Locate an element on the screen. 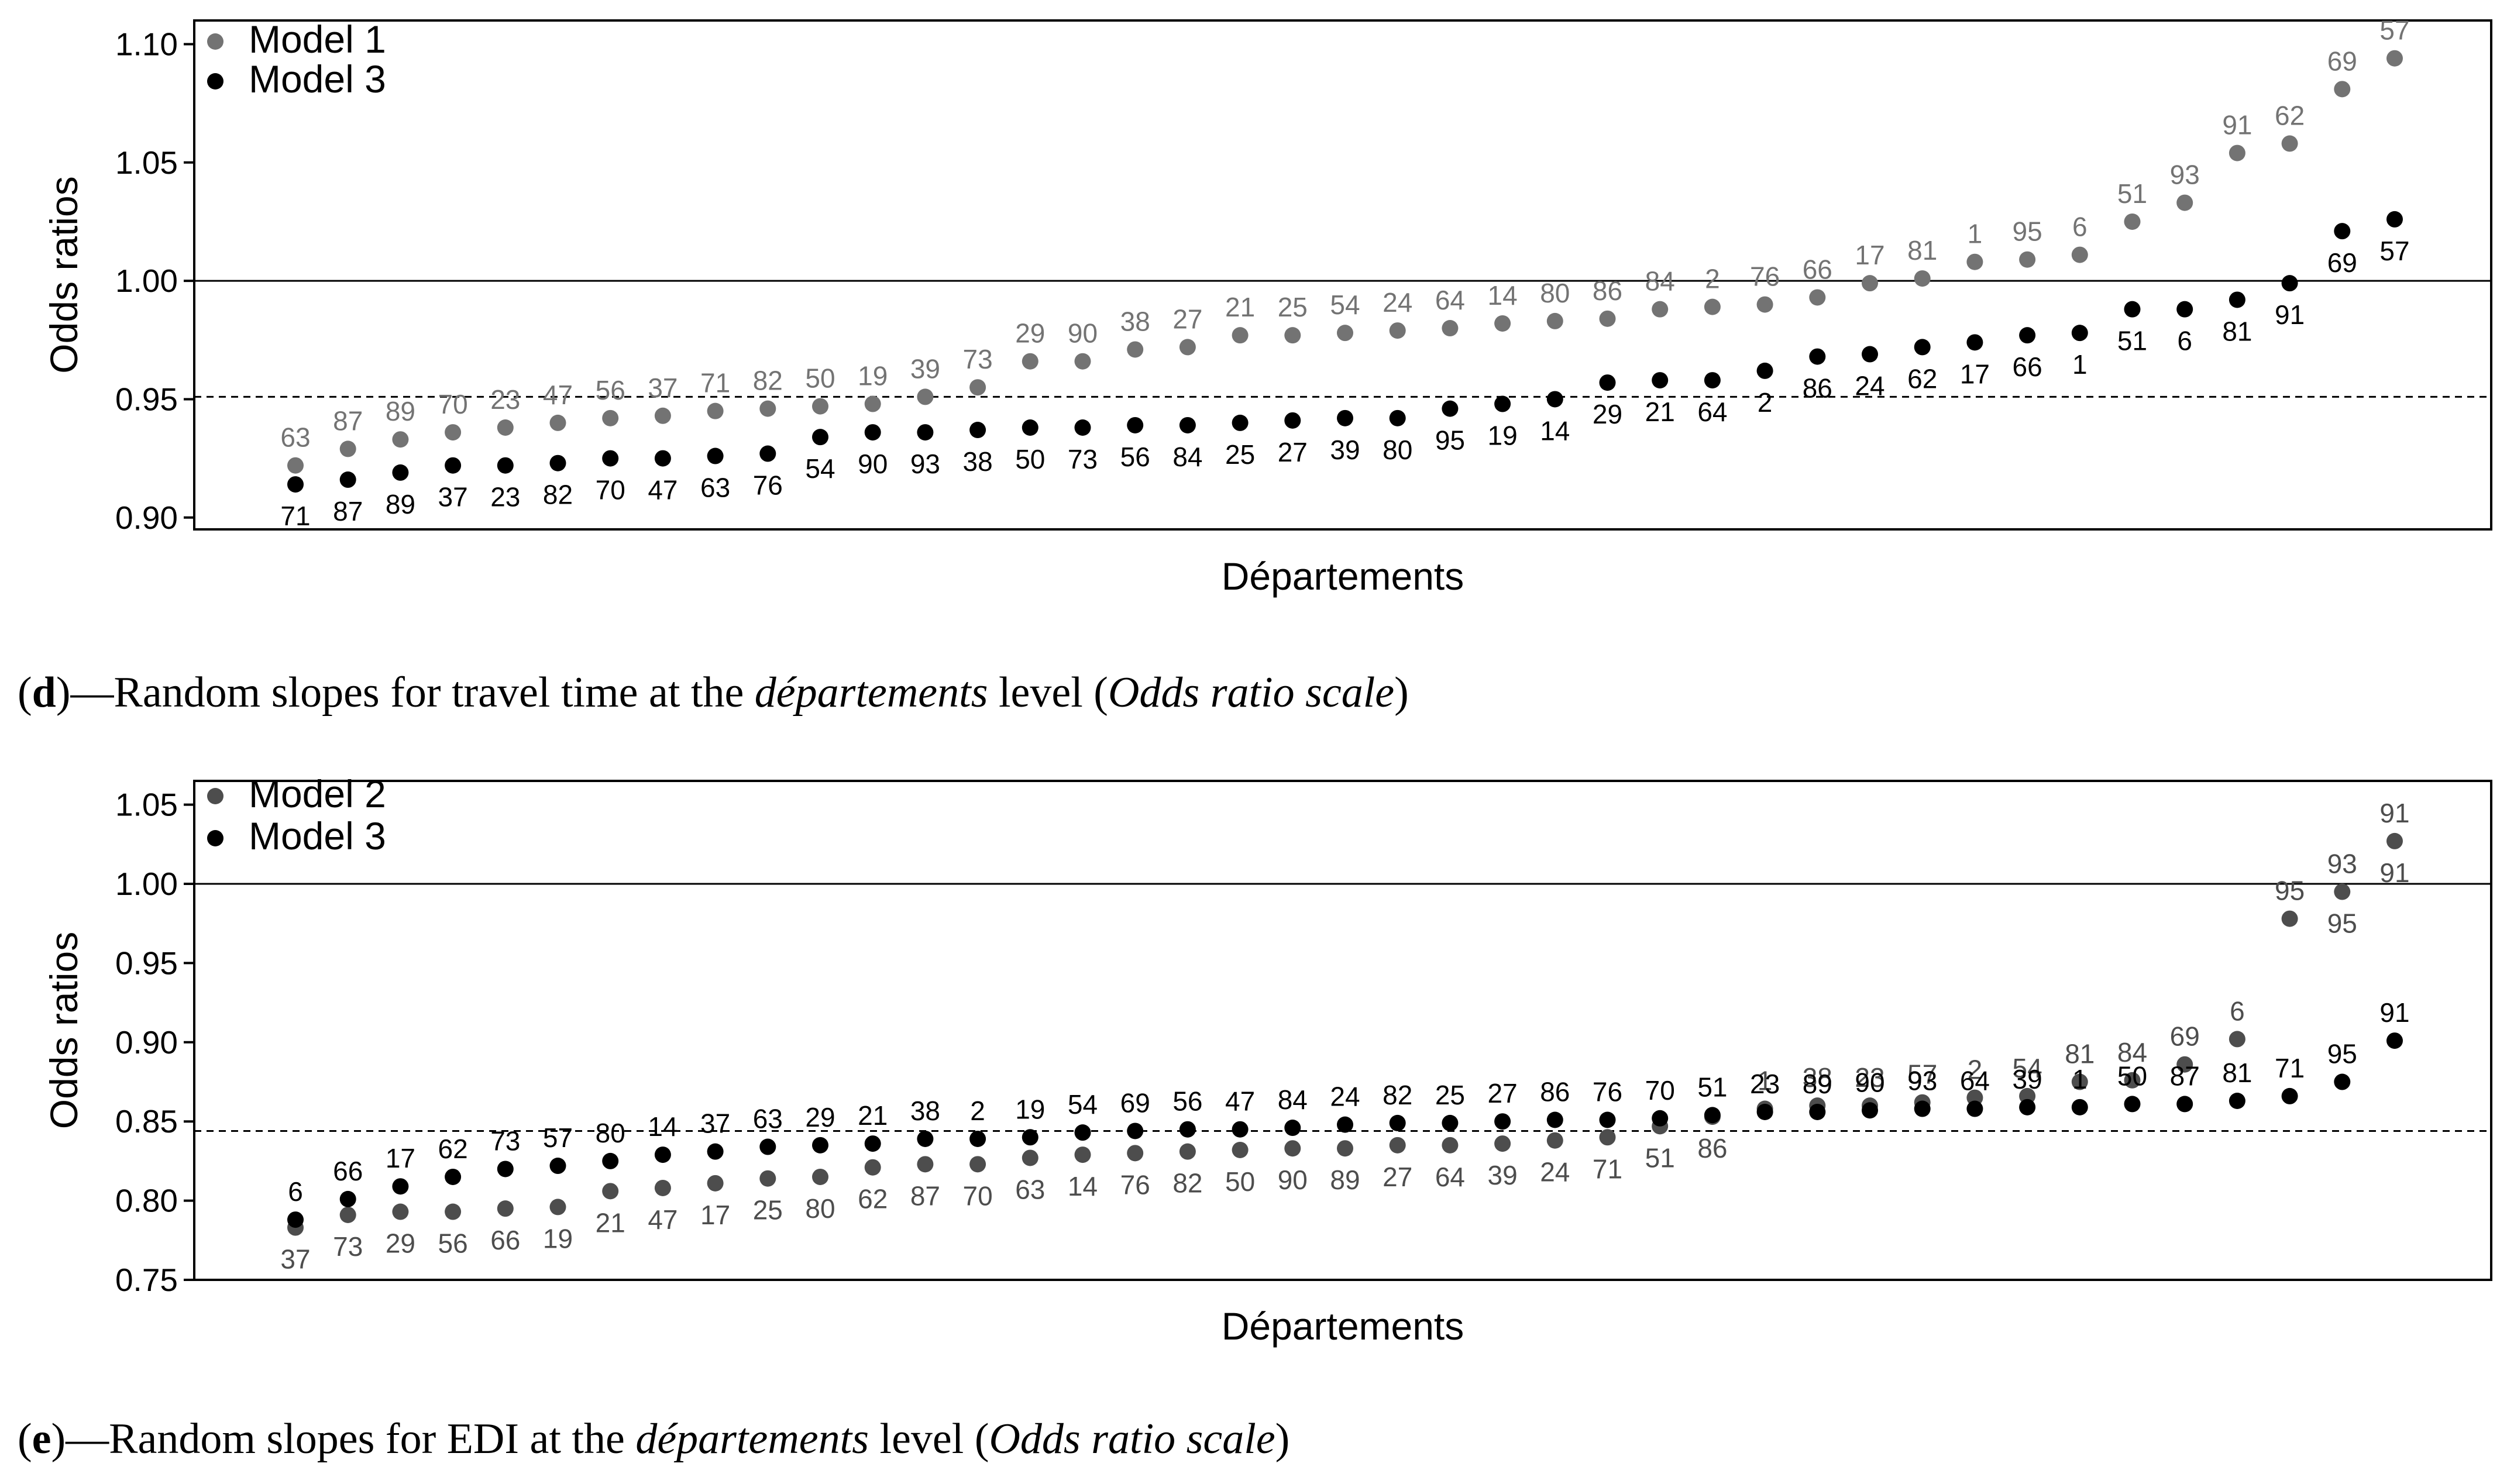 The width and height of the screenshot is (2507, 1484). data-label: 84 is located at coordinates (1187, 457).